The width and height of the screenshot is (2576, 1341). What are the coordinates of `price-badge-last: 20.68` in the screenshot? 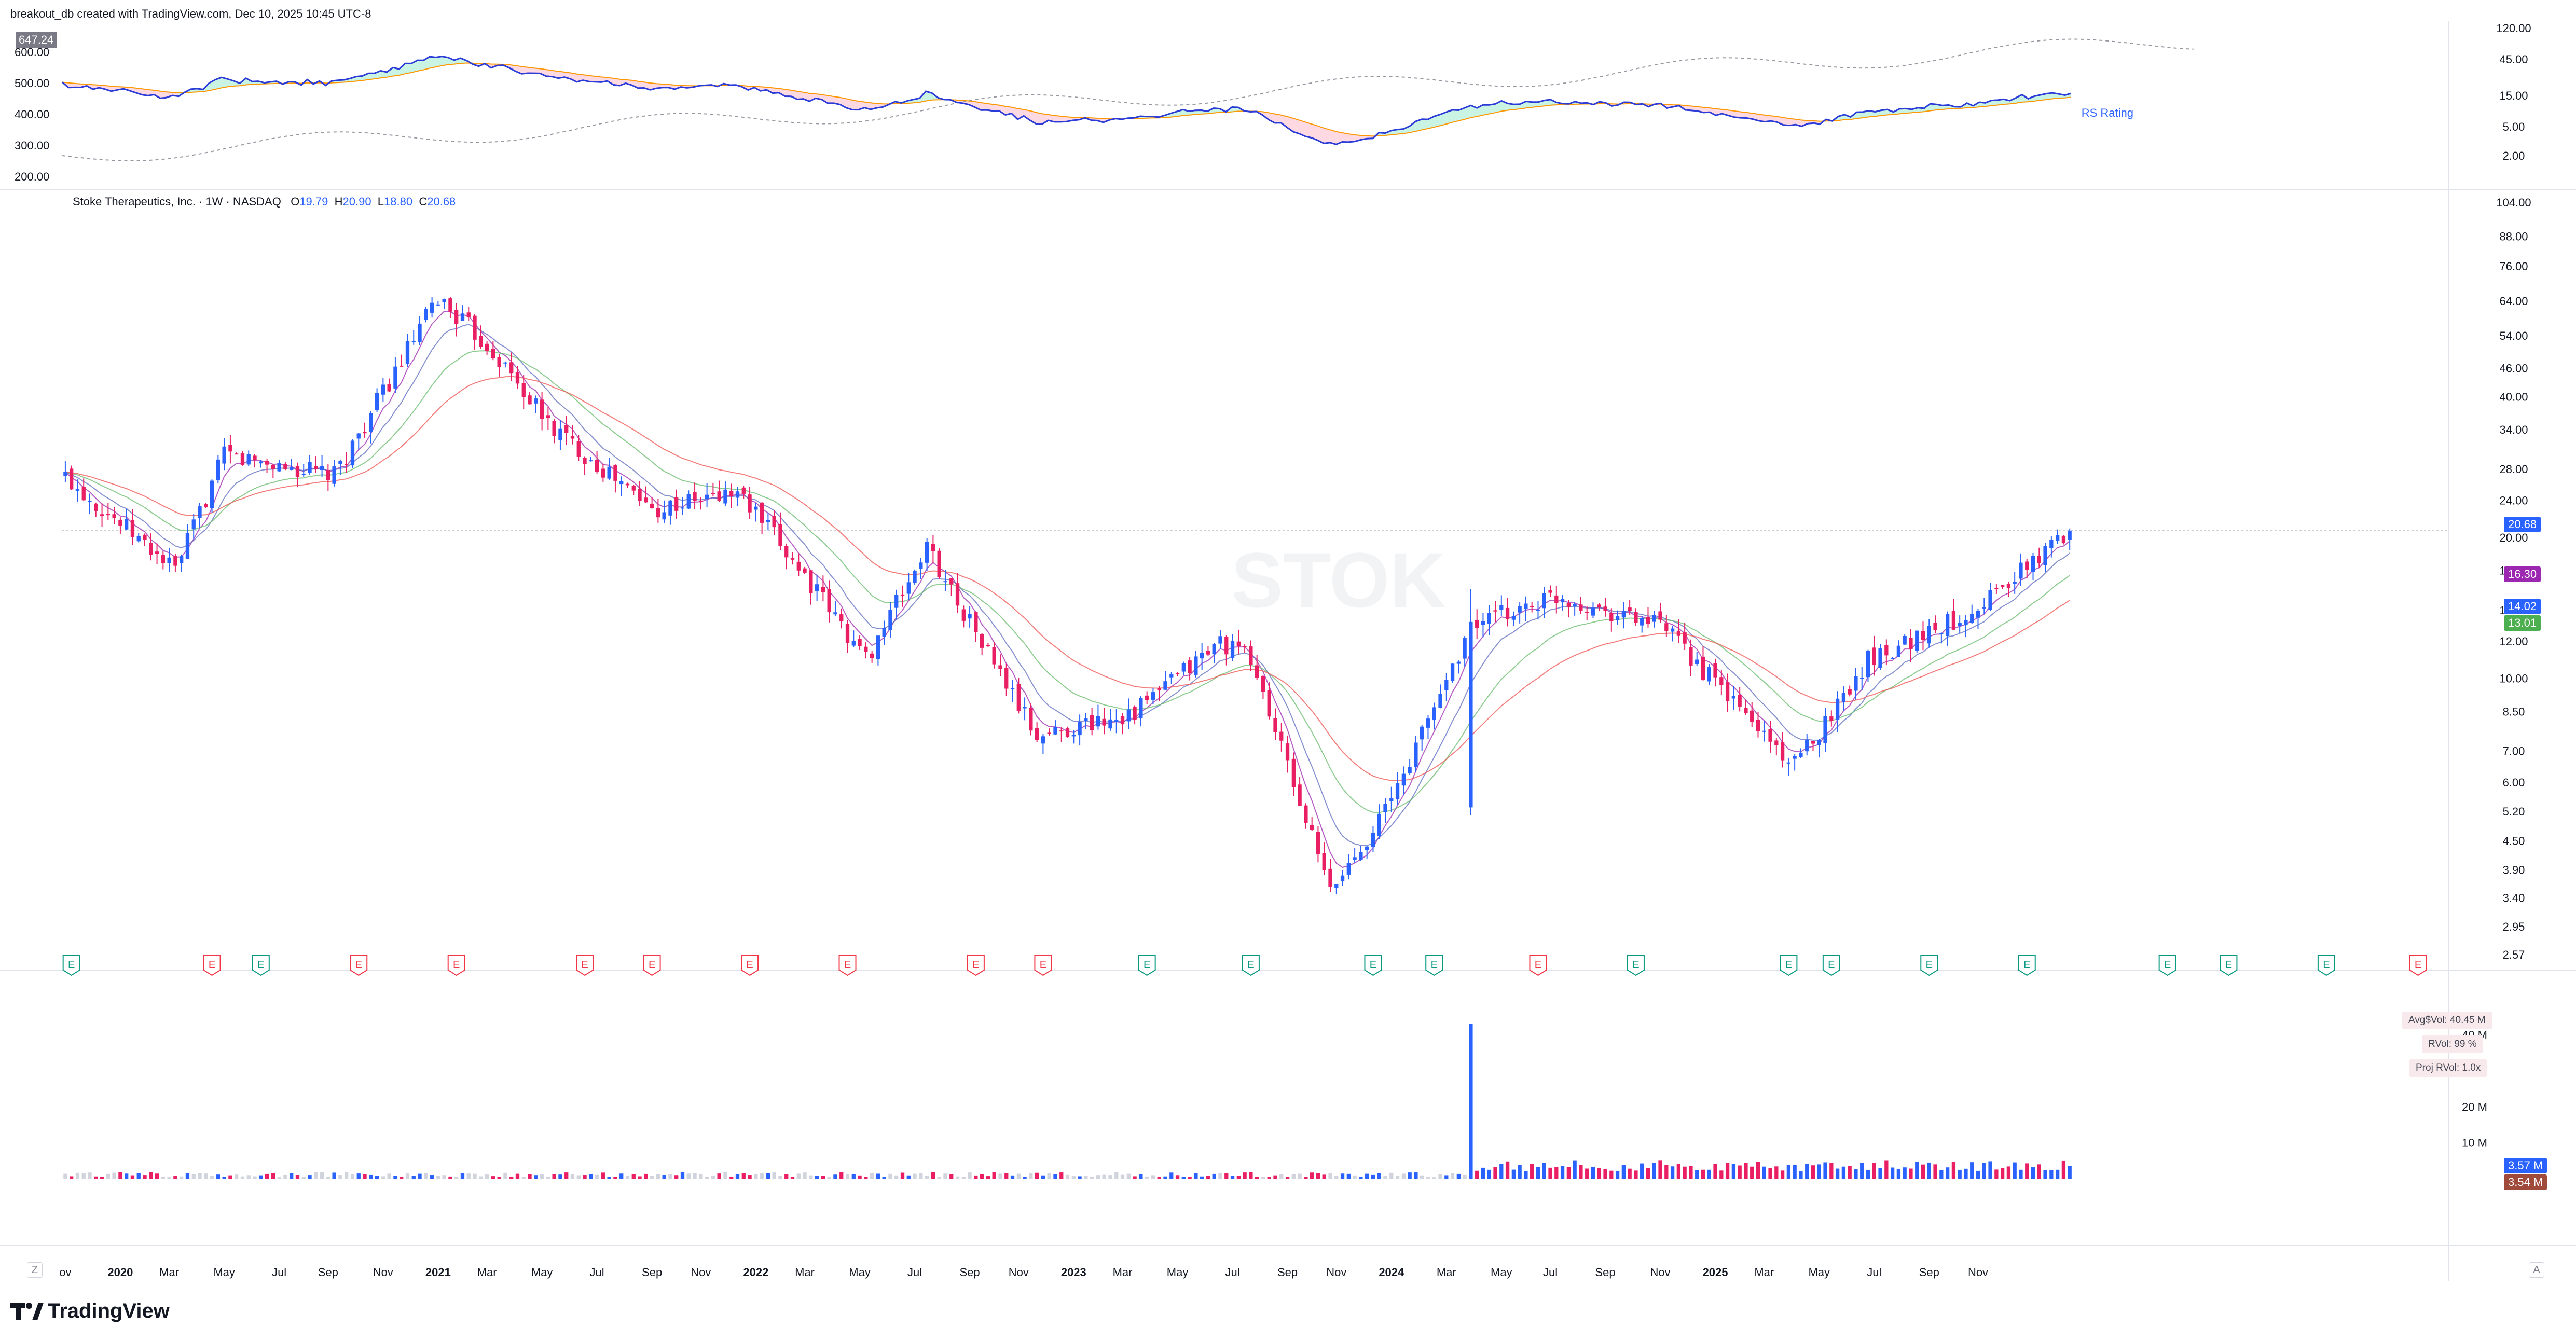 It's located at (2522, 524).